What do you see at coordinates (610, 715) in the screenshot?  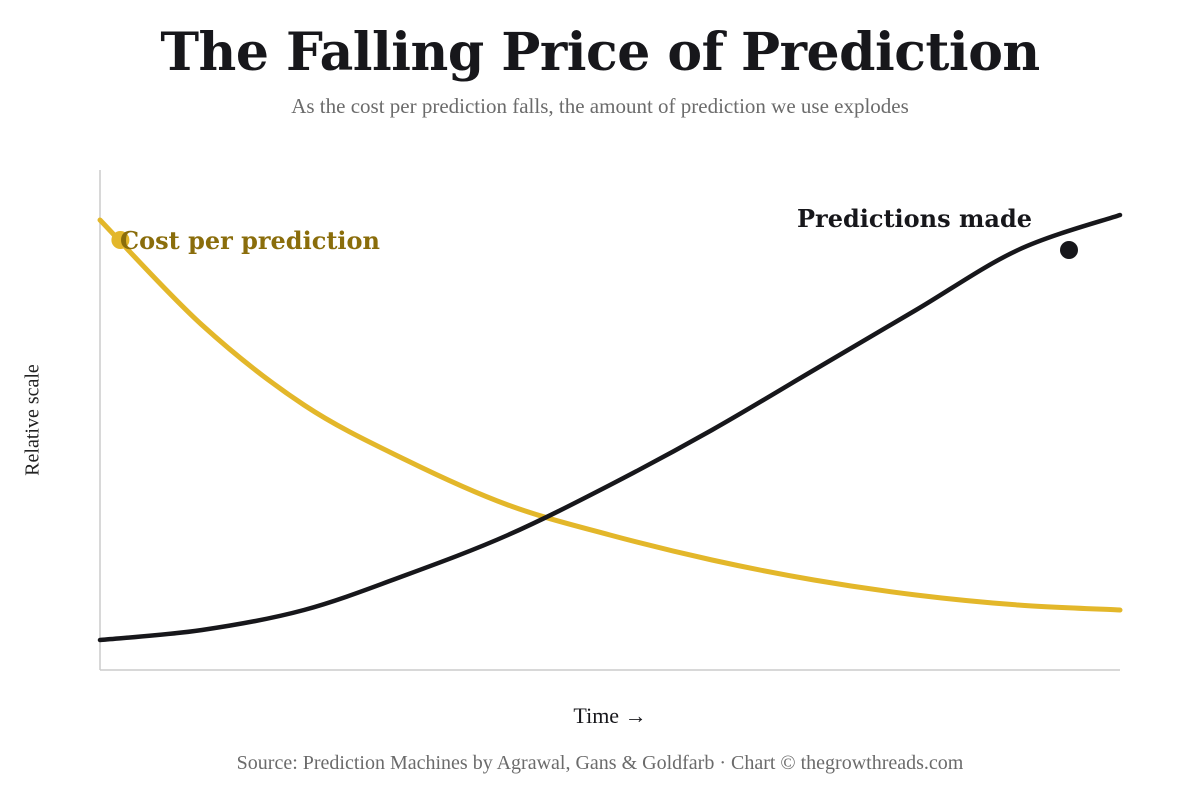 I see `x-axis-label: Time →` at bounding box center [610, 715].